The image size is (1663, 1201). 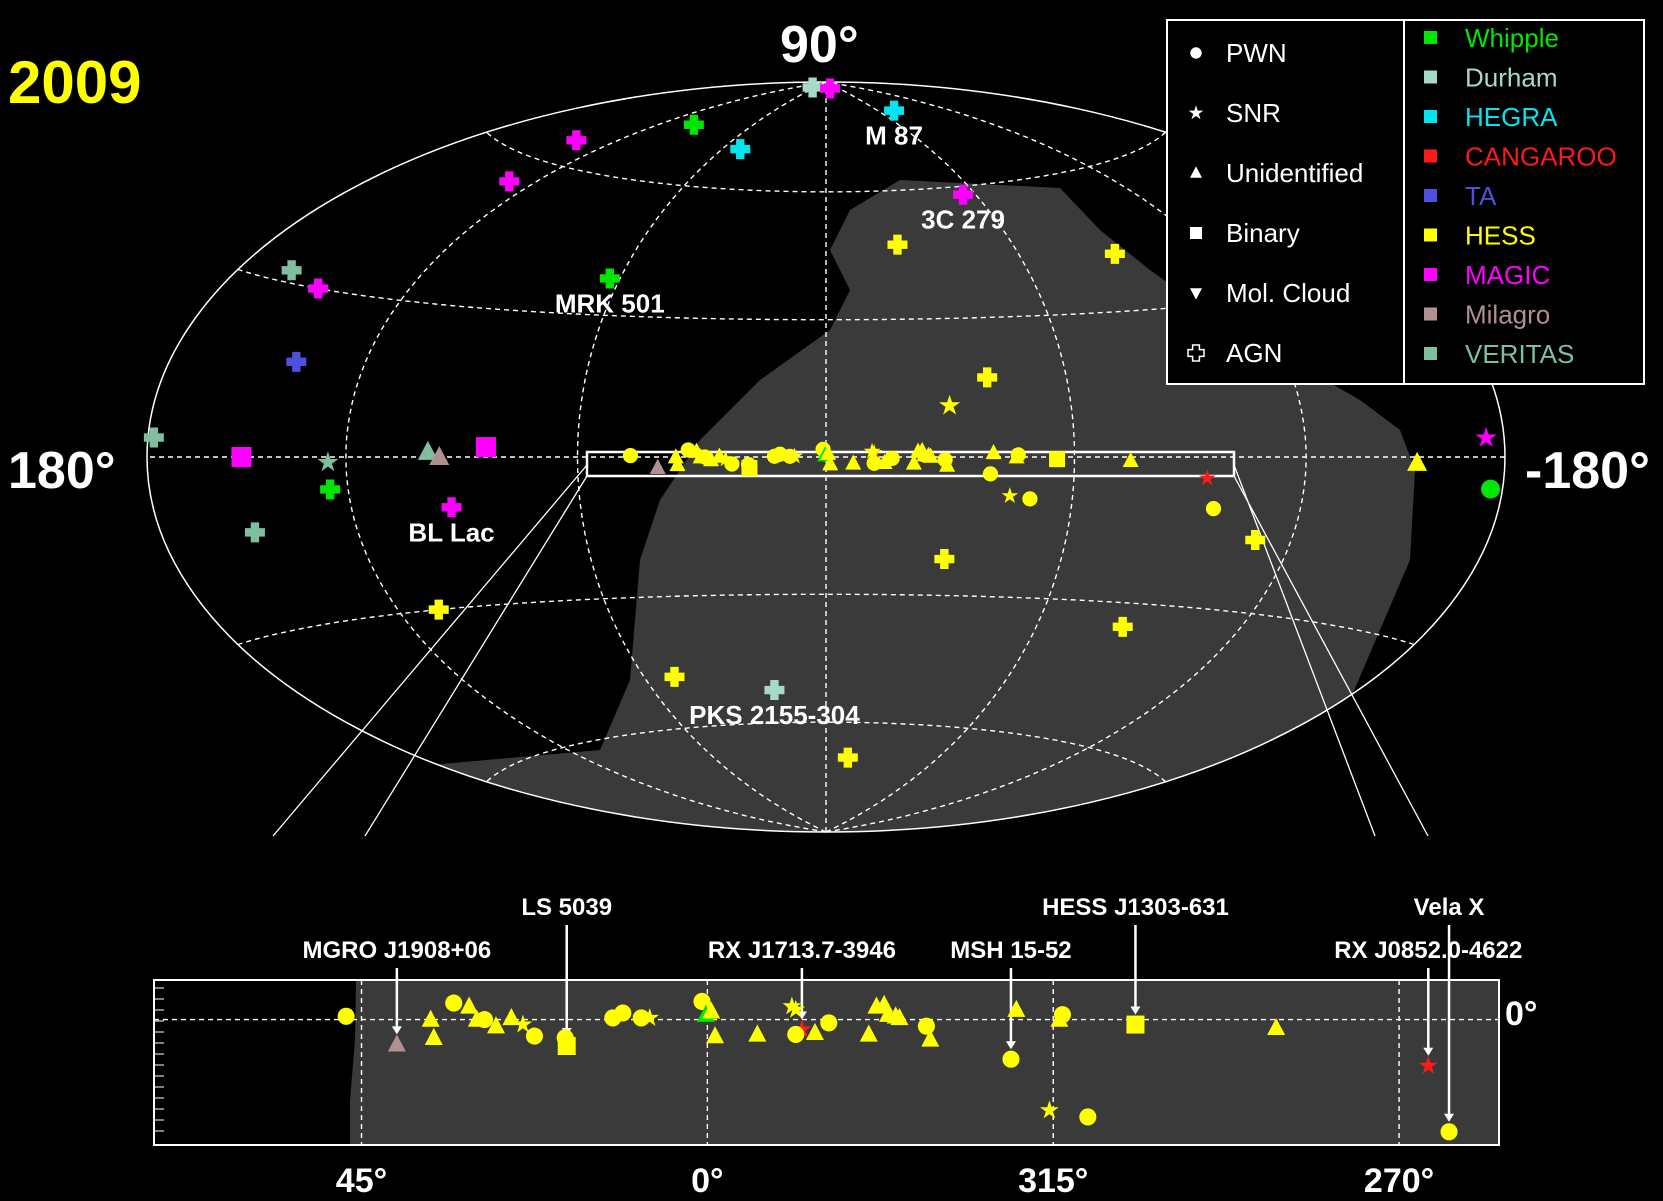 I want to click on galactic-plane-box, so click(x=910, y=464).